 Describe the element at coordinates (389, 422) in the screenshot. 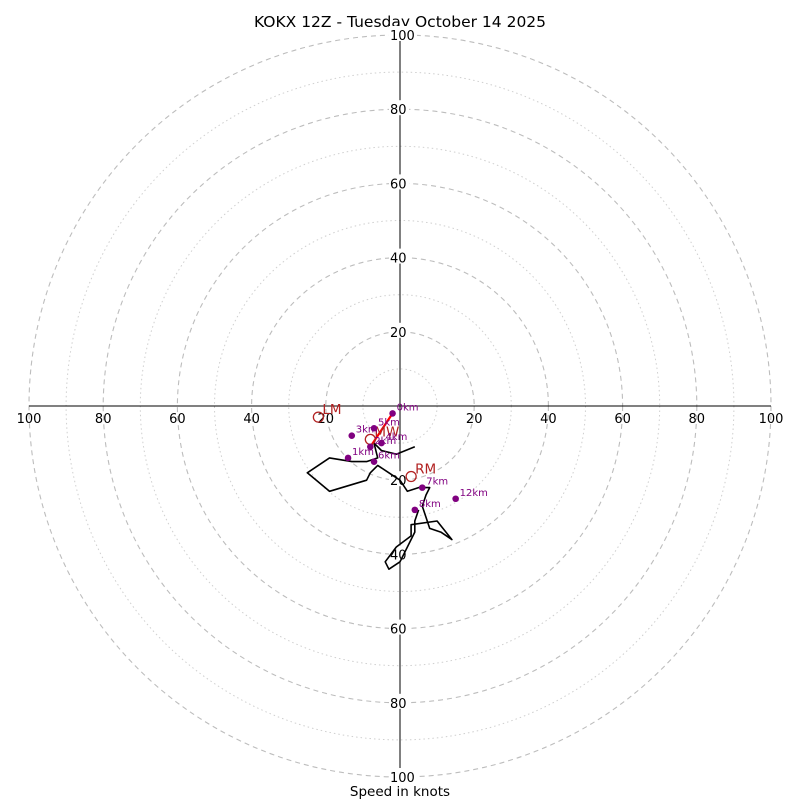

I see `height-marker-label: 5km` at that location.